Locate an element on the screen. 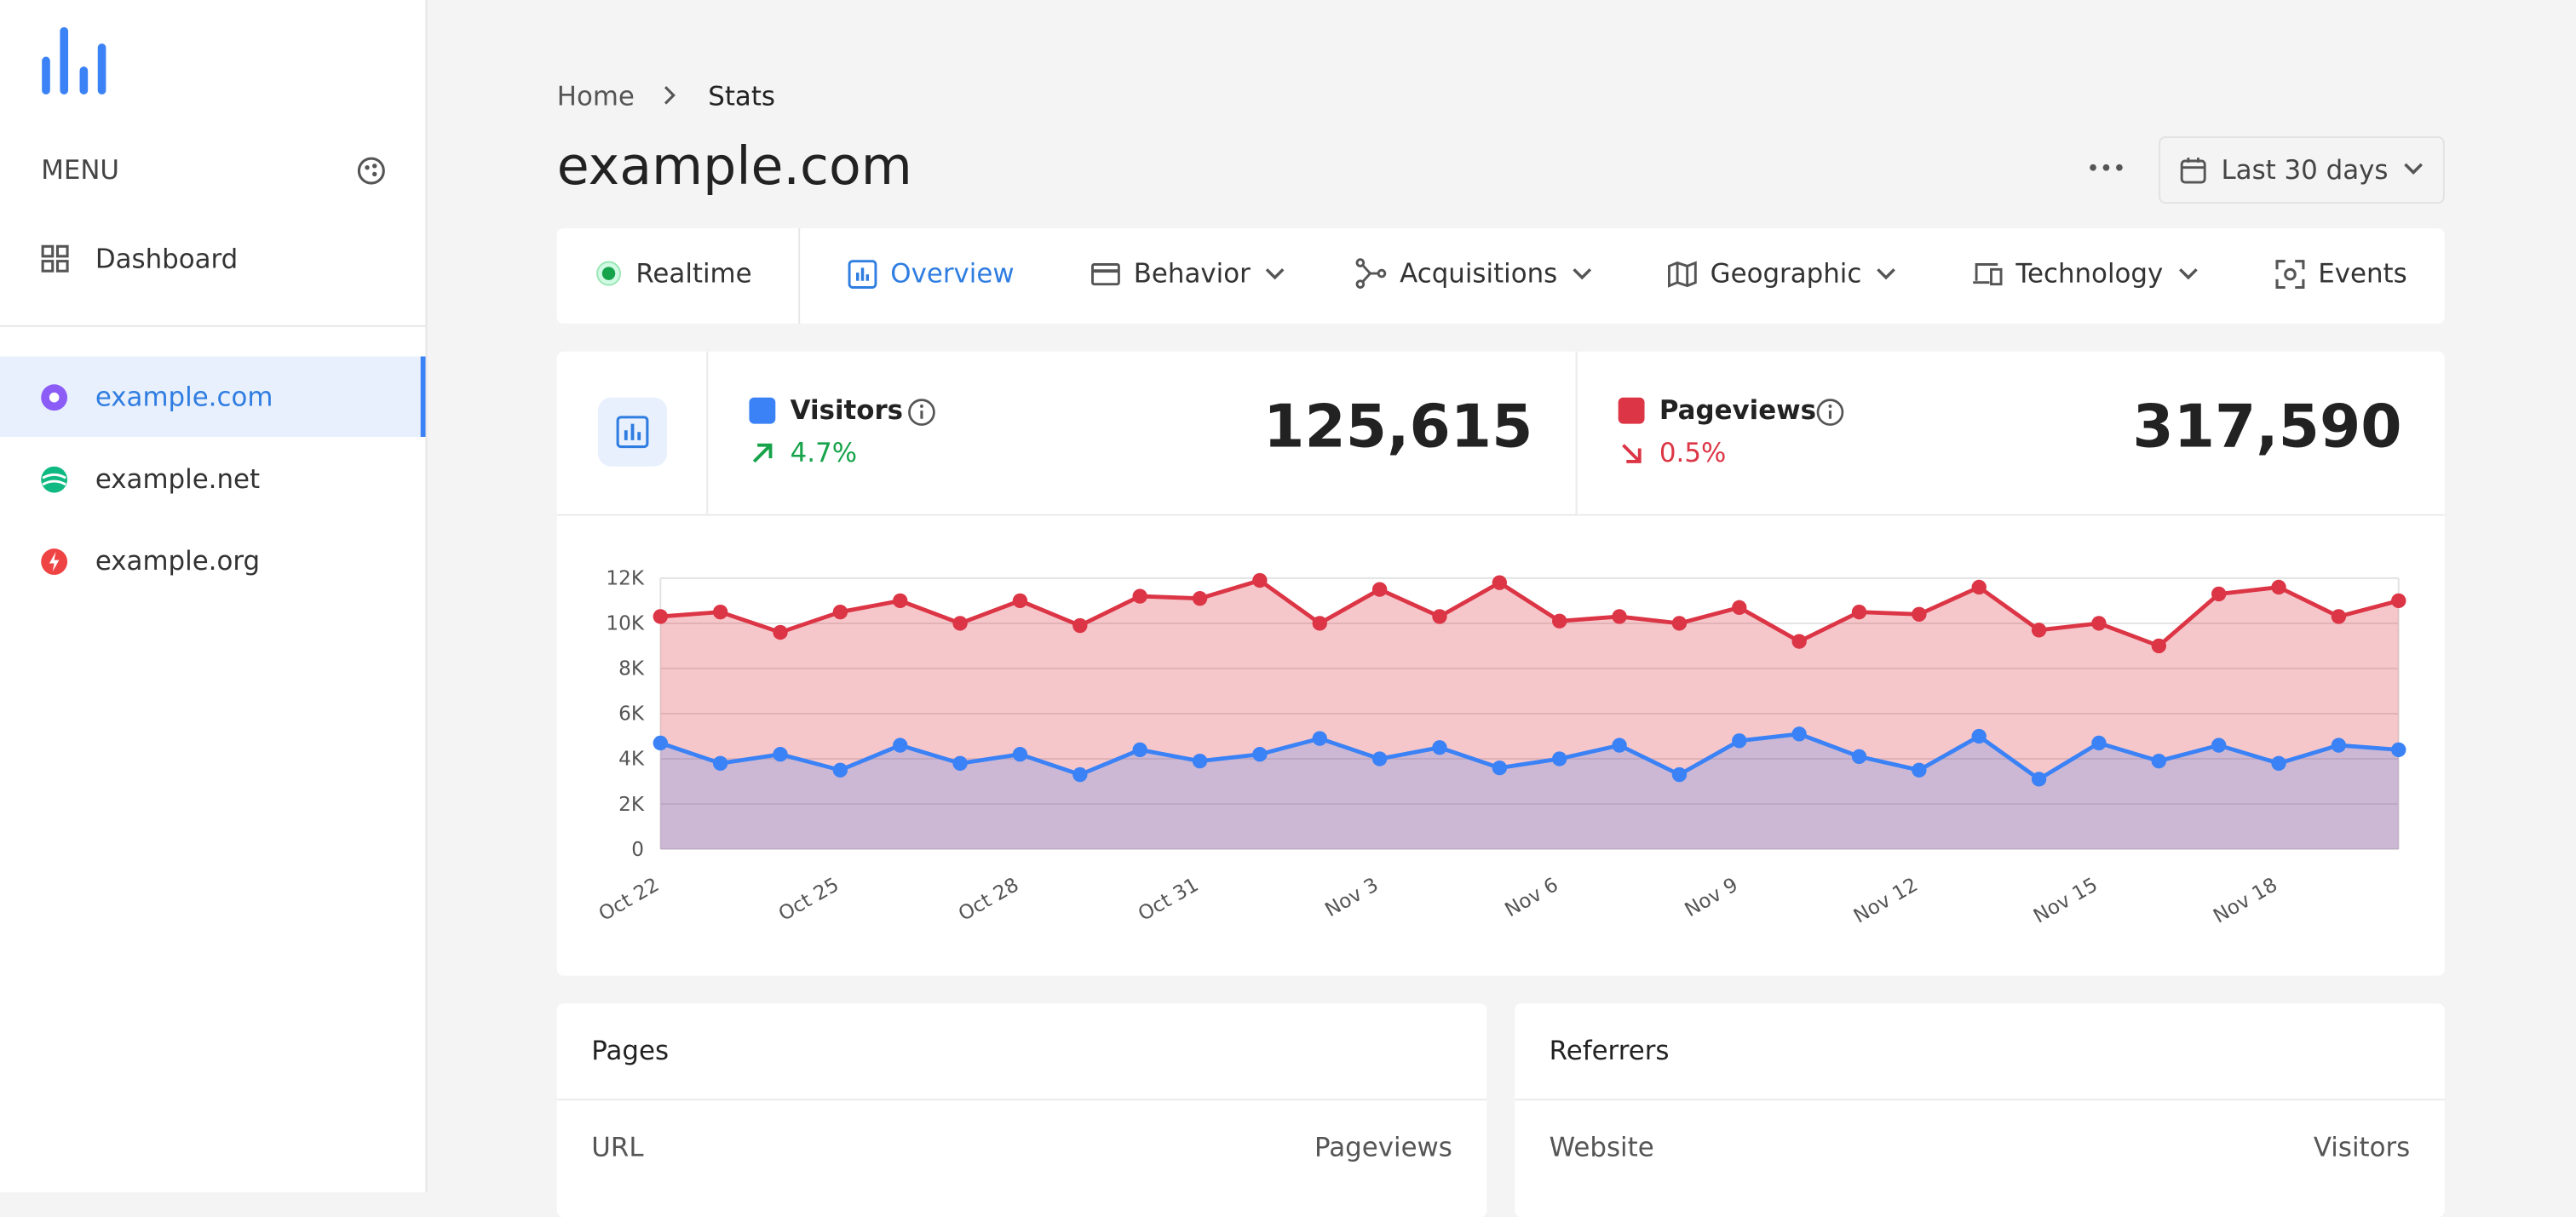 This screenshot has height=1217, width=2576. date-picker: Last 30 days is located at coordinates (2302, 170).